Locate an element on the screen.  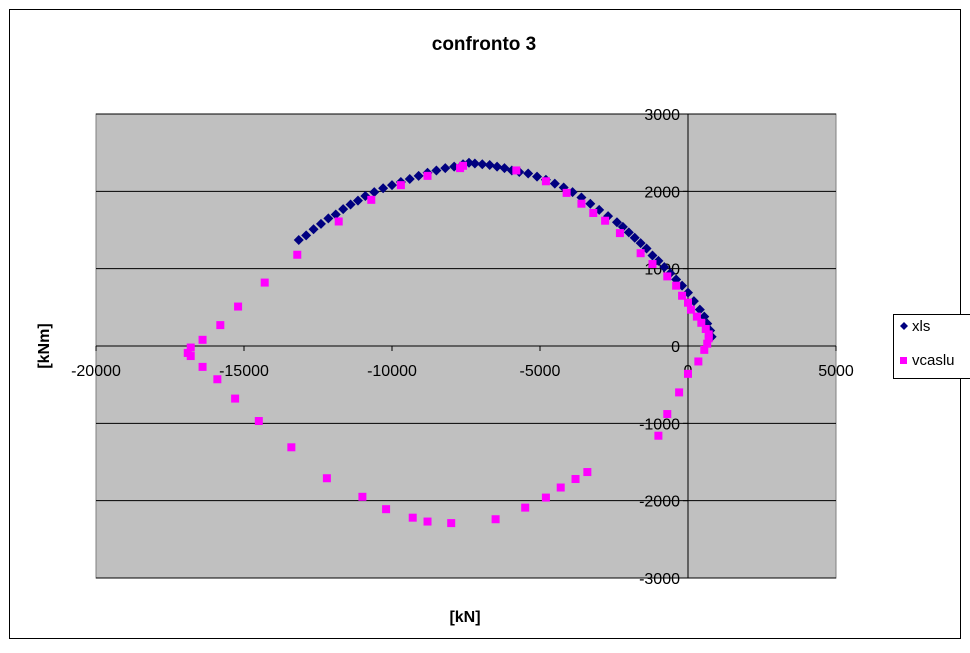
y-tick-label: -3000 is located at coordinates (659, 579).